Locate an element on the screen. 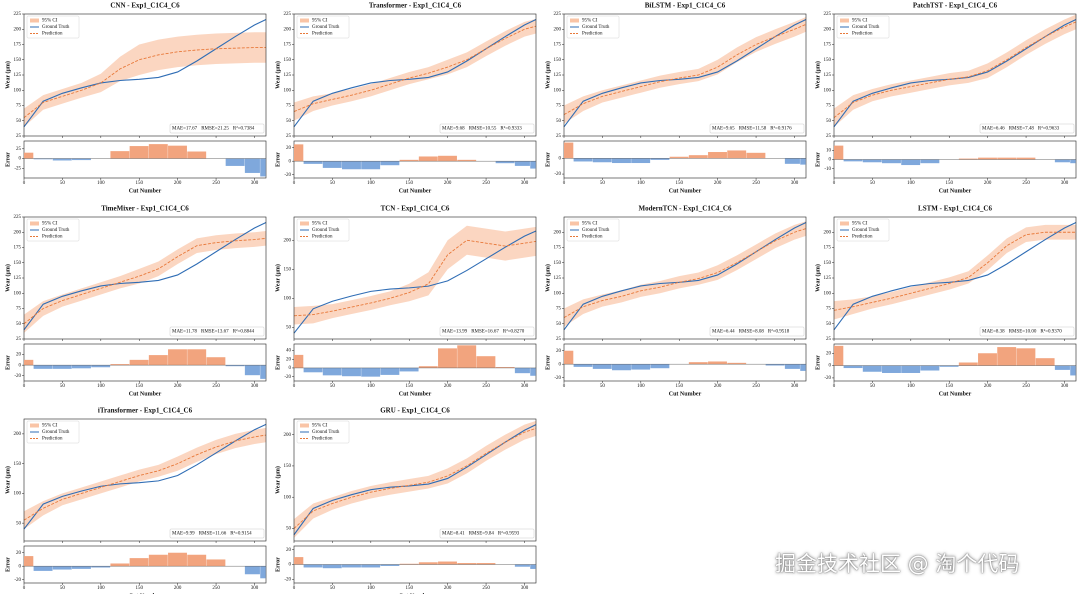 The width and height of the screenshot is (1080, 594). metric: R²=0.9333 is located at coordinates (511, 129).